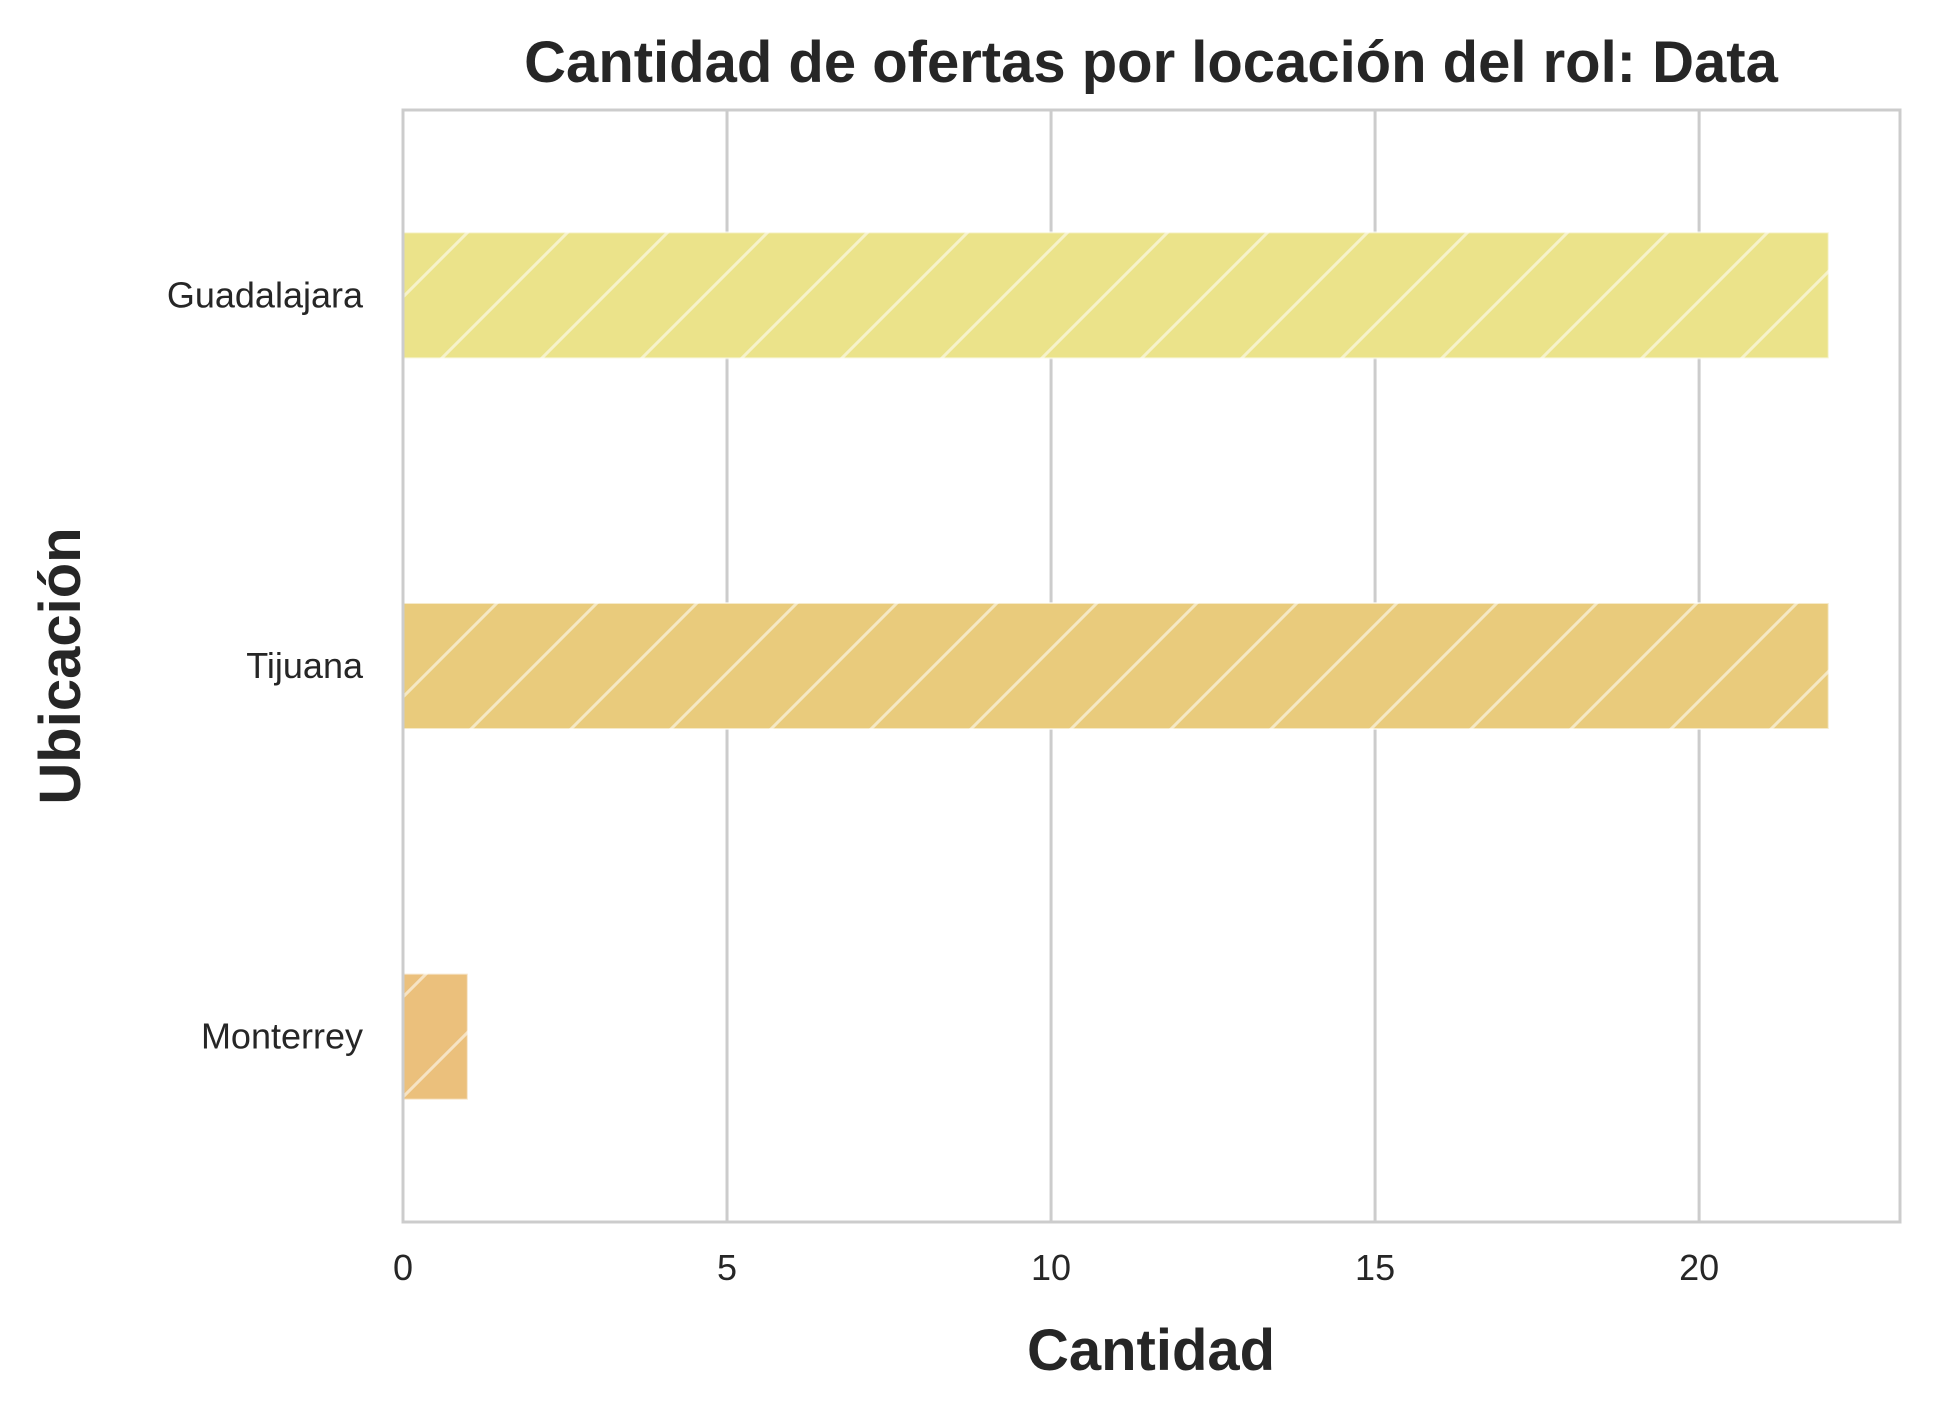  I want to click on x-tick-labels: 0 5 10 15 20, so click(1056, 1267).